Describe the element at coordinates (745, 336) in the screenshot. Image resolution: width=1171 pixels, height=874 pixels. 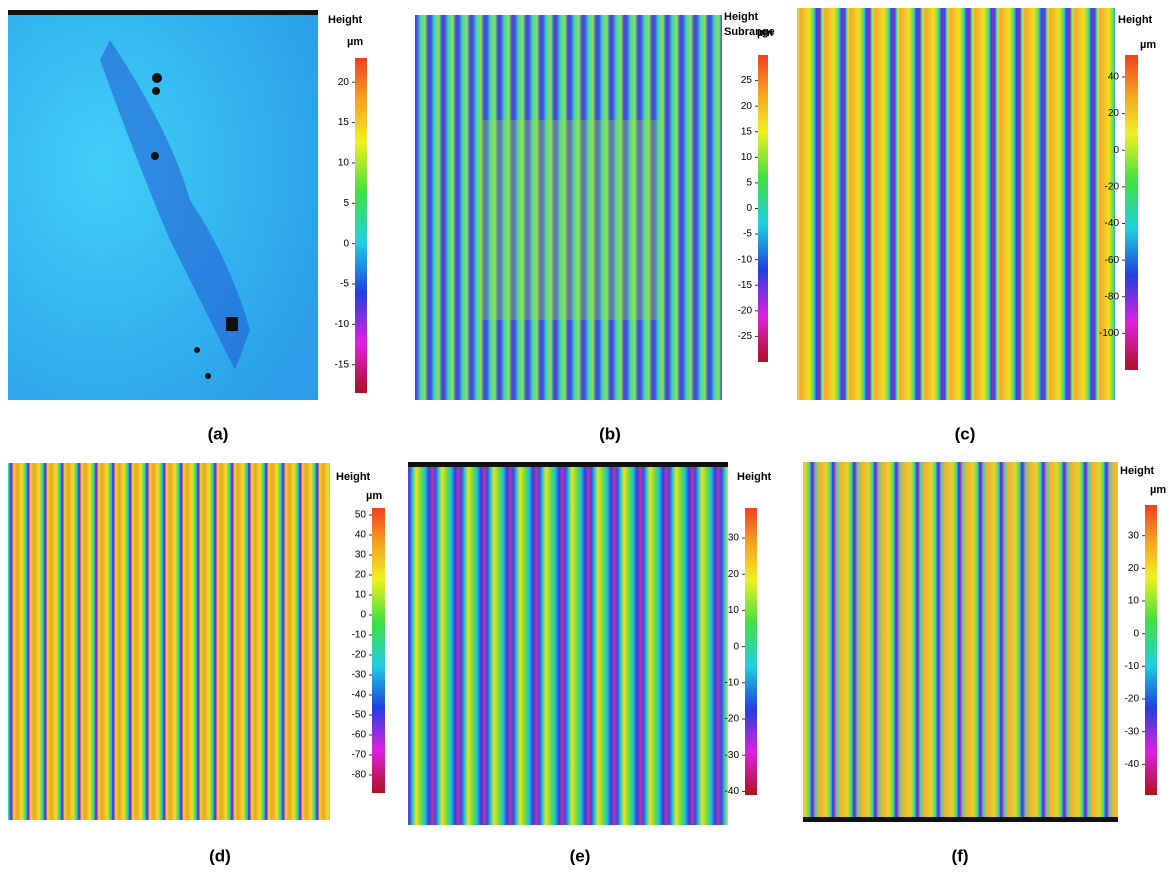
I see `tick-label: -25` at that location.